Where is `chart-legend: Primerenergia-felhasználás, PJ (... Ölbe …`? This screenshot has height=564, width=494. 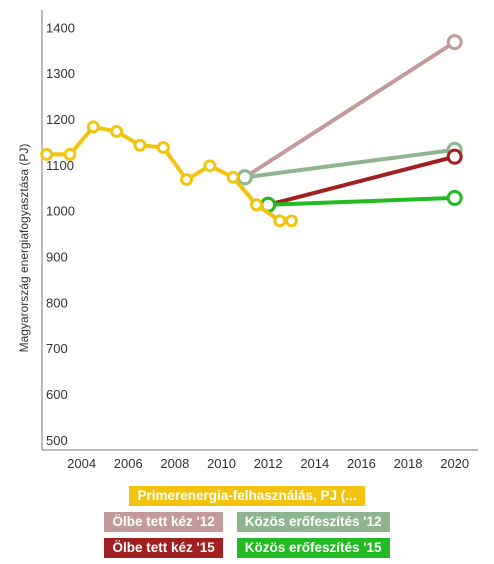
chart-legend: Primerenergia-felhasználás, PJ (... Ölbe … is located at coordinates (247, 525).